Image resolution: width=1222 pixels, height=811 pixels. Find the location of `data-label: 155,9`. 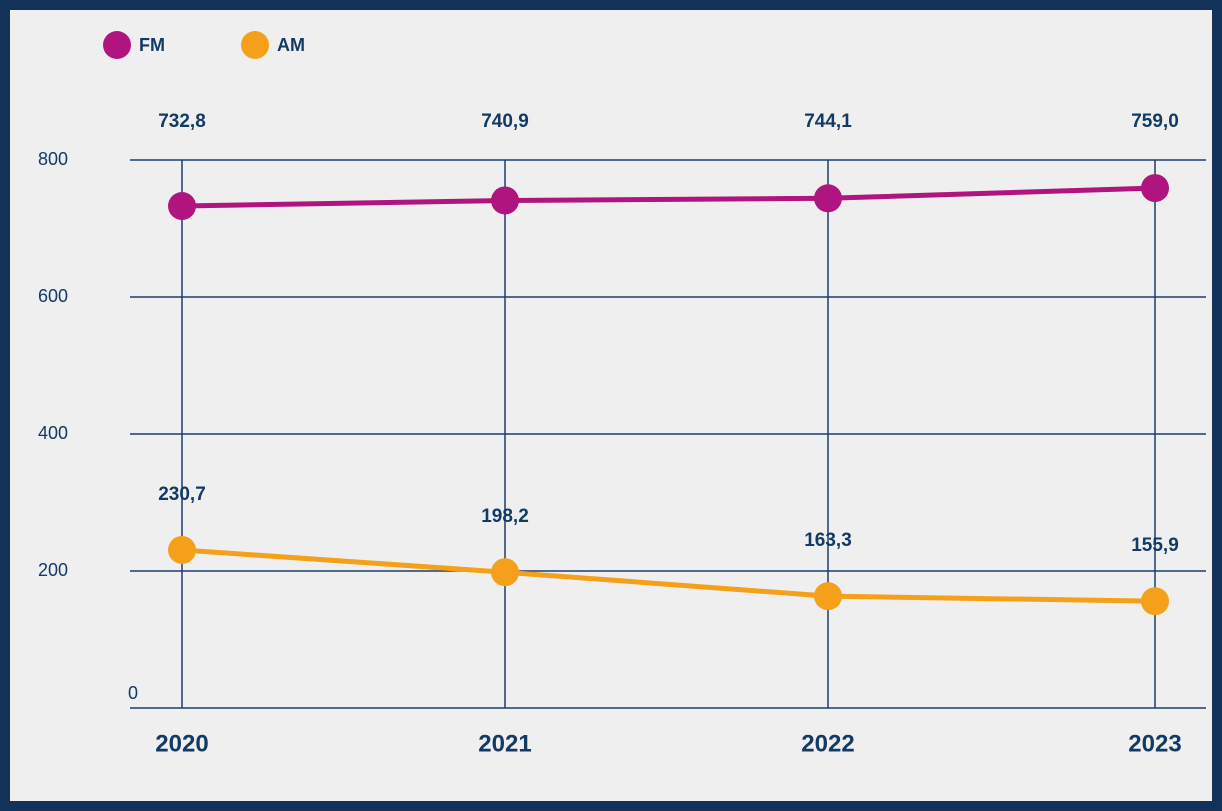

data-label: 155,9 is located at coordinates (1155, 545).